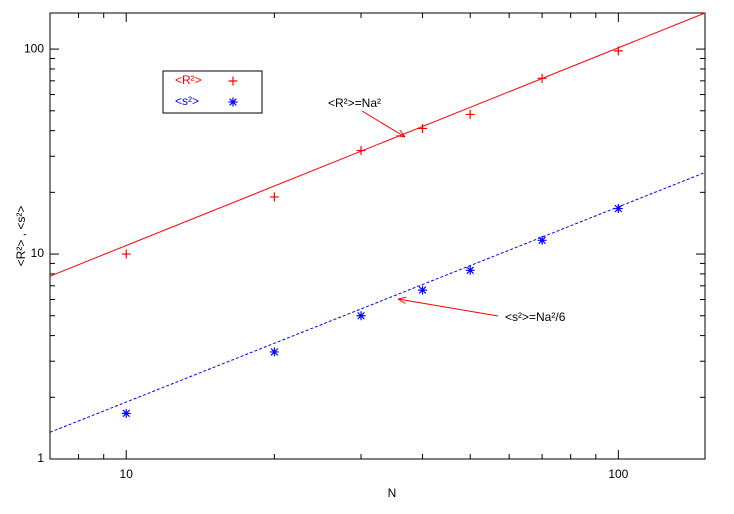 Image resolution: width=734 pixels, height=514 pixels. What do you see at coordinates (392, 493) in the screenshot?
I see `x-axis-label: N` at bounding box center [392, 493].